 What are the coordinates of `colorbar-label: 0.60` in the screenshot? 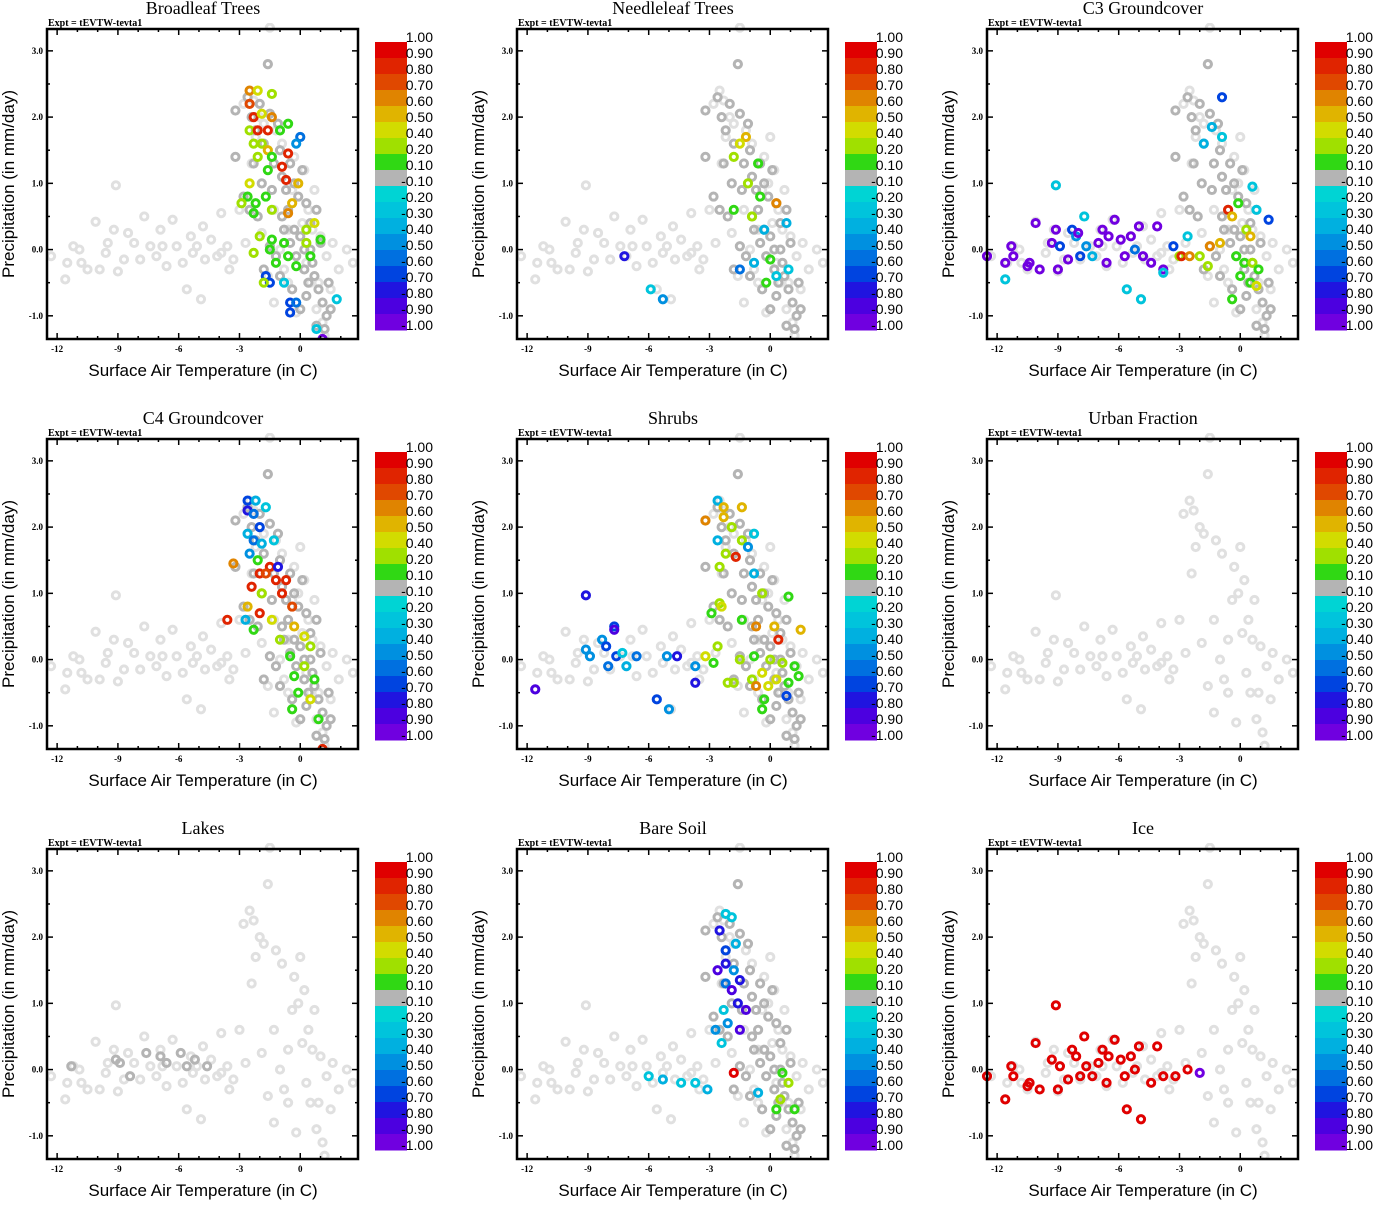 It's located at (889, 101).